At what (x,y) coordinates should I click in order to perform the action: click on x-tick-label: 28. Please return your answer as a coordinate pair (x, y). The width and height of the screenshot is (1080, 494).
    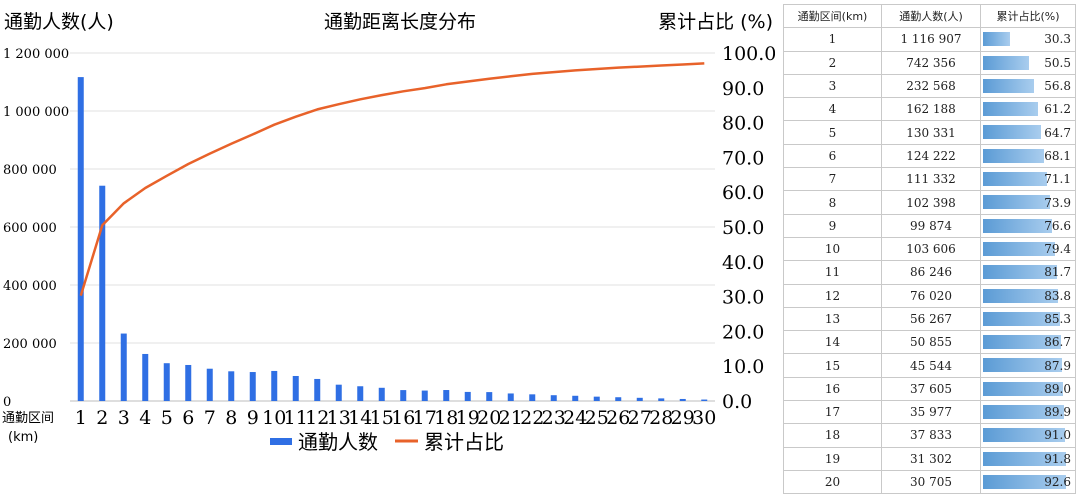
    Looking at the image, I should click on (661, 418).